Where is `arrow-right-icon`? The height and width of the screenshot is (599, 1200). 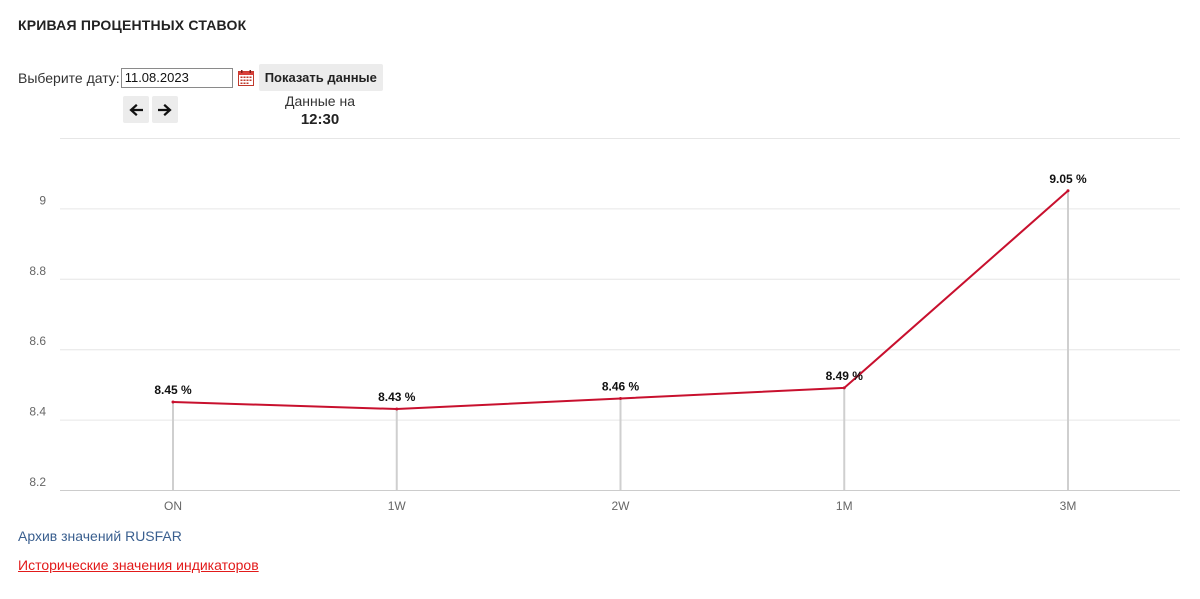
arrow-right-icon is located at coordinates (165, 109).